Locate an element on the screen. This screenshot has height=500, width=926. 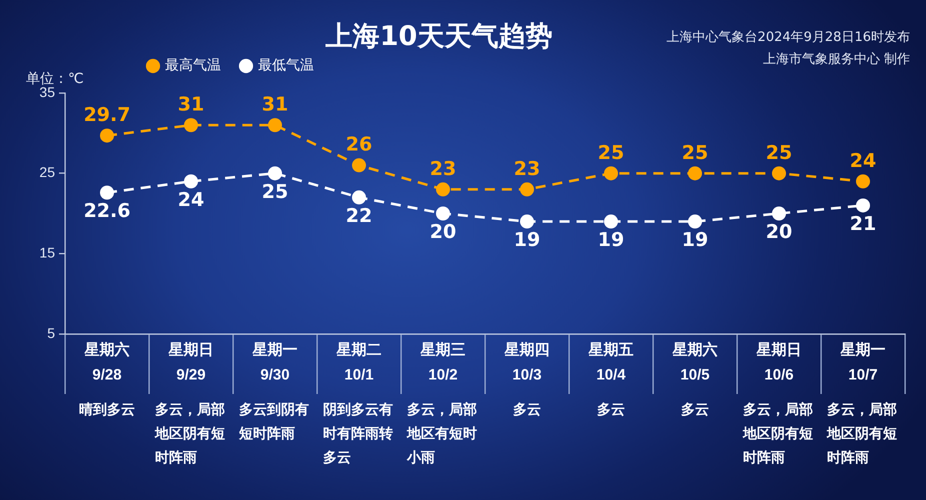
data-label: 26 is located at coordinates (359, 145).